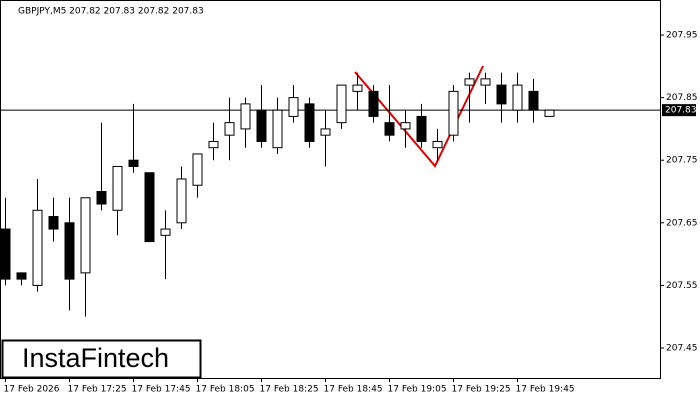 This screenshot has width=700, height=400. What do you see at coordinates (682, 223) in the screenshot?
I see `y-tick-label: 207.65` at bounding box center [682, 223].